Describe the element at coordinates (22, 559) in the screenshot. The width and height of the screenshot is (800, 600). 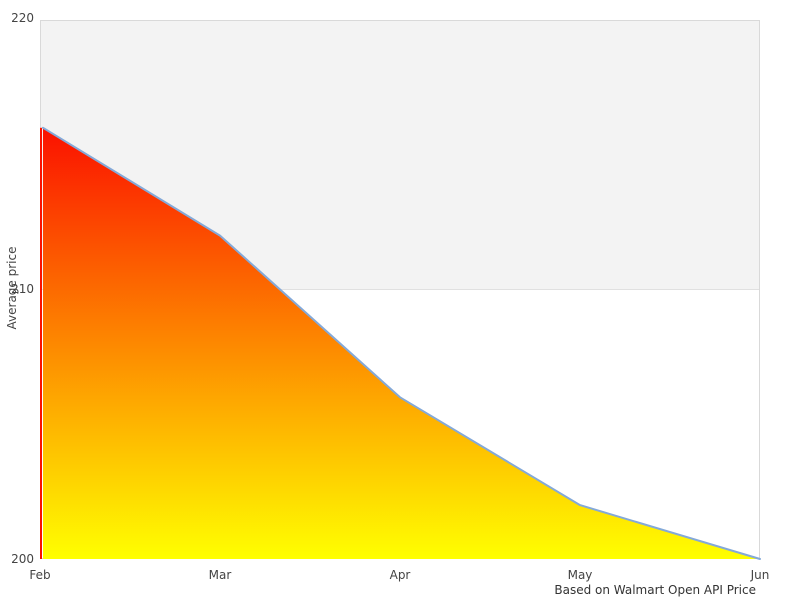
I see `y-tick-label-200: 200` at that location.